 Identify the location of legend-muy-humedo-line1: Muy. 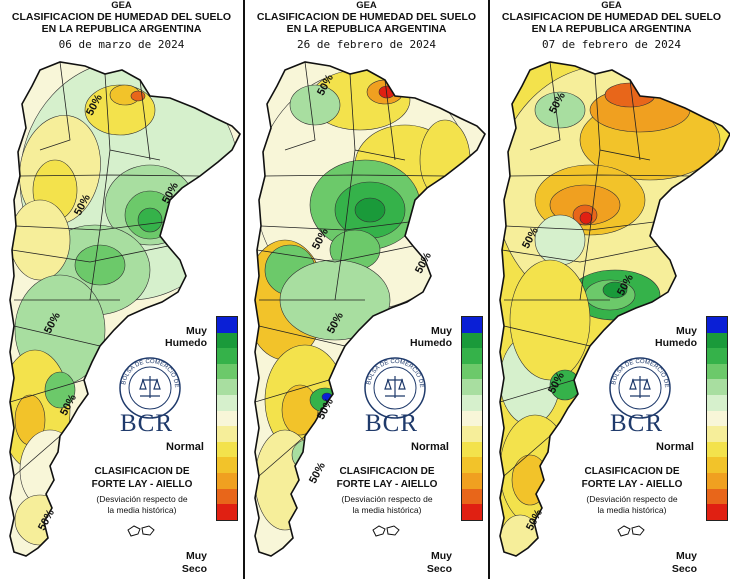
(196, 331).